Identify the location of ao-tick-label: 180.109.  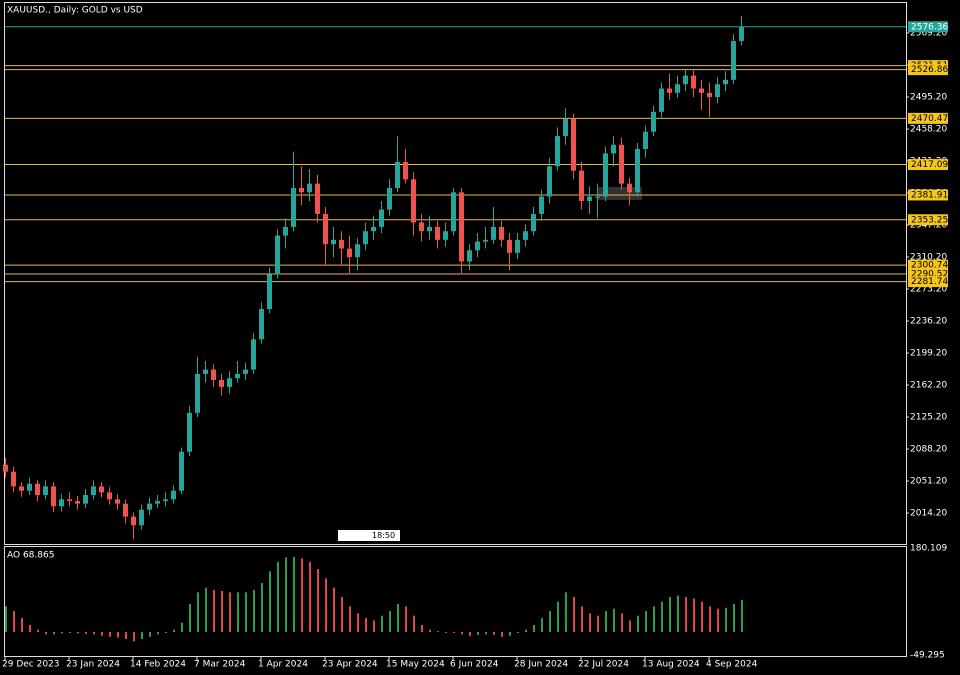
(928, 549).